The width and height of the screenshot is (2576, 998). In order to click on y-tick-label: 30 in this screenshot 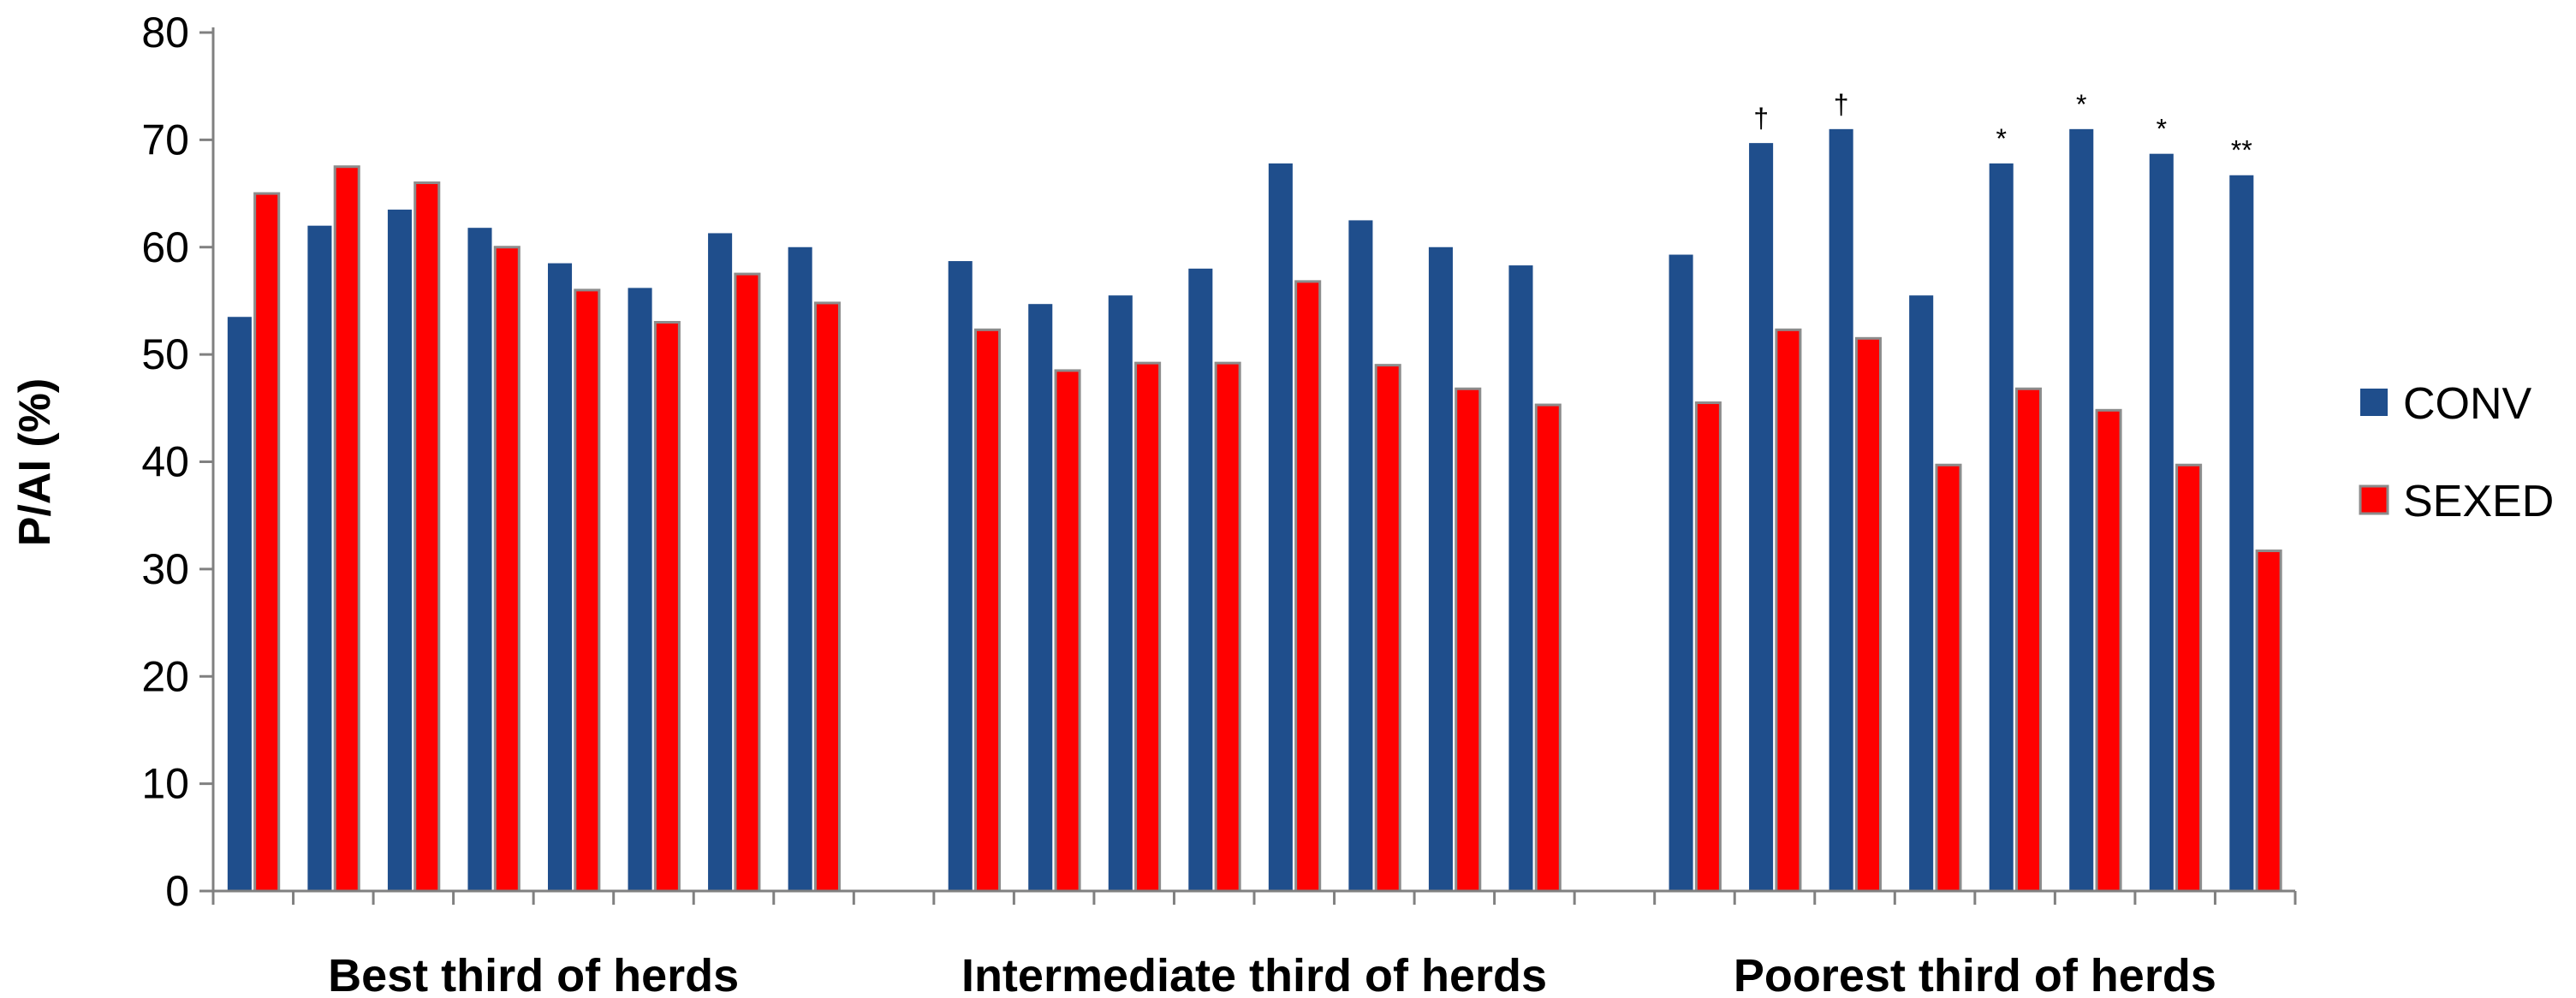, I will do `click(165, 569)`.